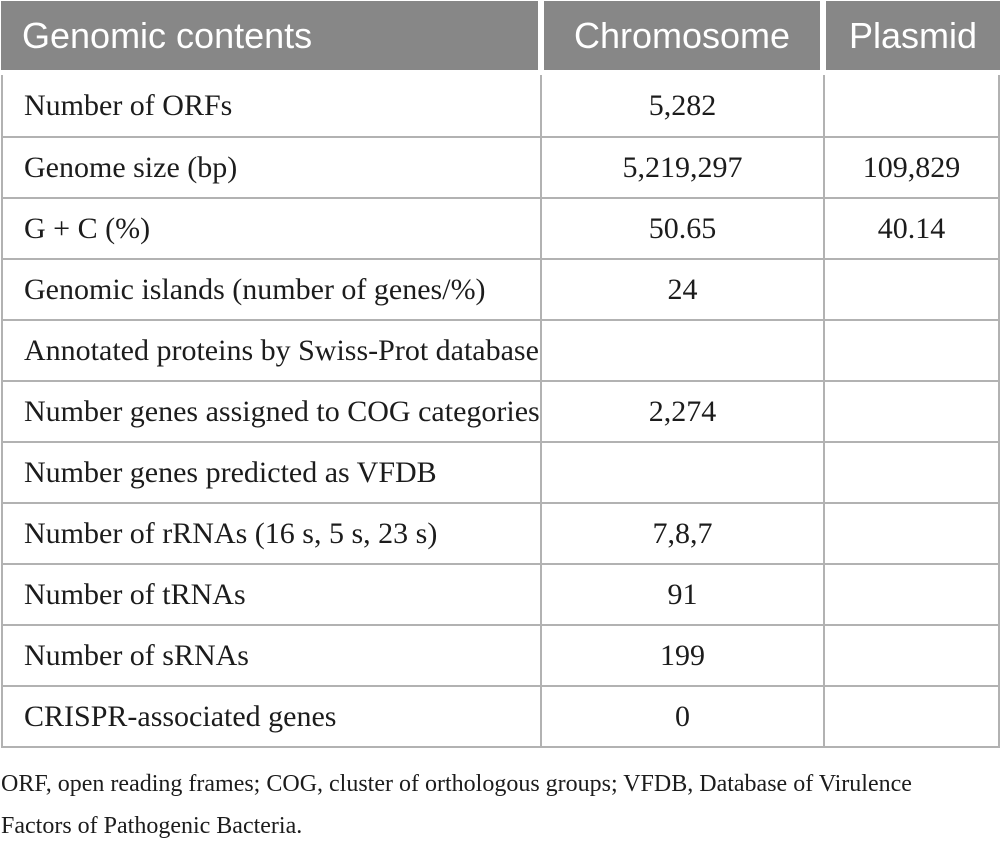 This screenshot has height=847, width=1001. What do you see at coordinates (681, 411) in the screenshot?
I see `chromosome-value: 2,274` at bounding box center [681, 411].